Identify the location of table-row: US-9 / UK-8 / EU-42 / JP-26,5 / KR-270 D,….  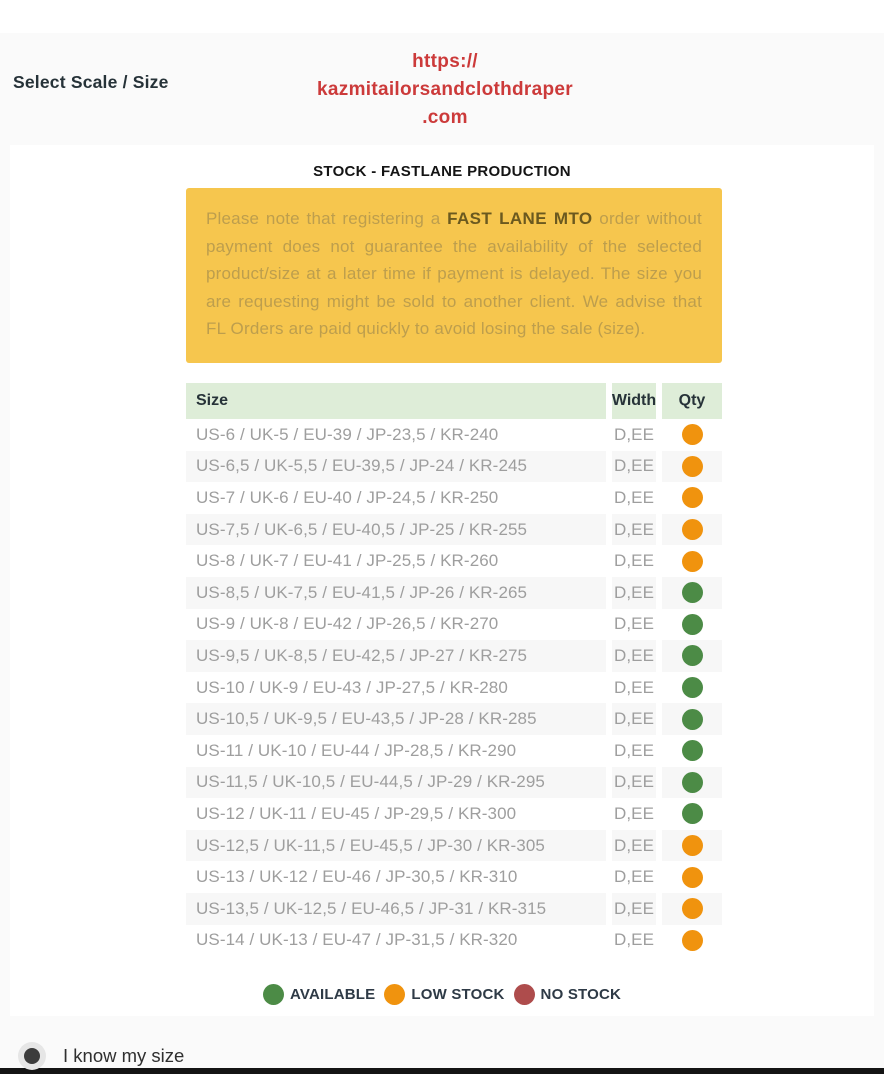
(454, 624).